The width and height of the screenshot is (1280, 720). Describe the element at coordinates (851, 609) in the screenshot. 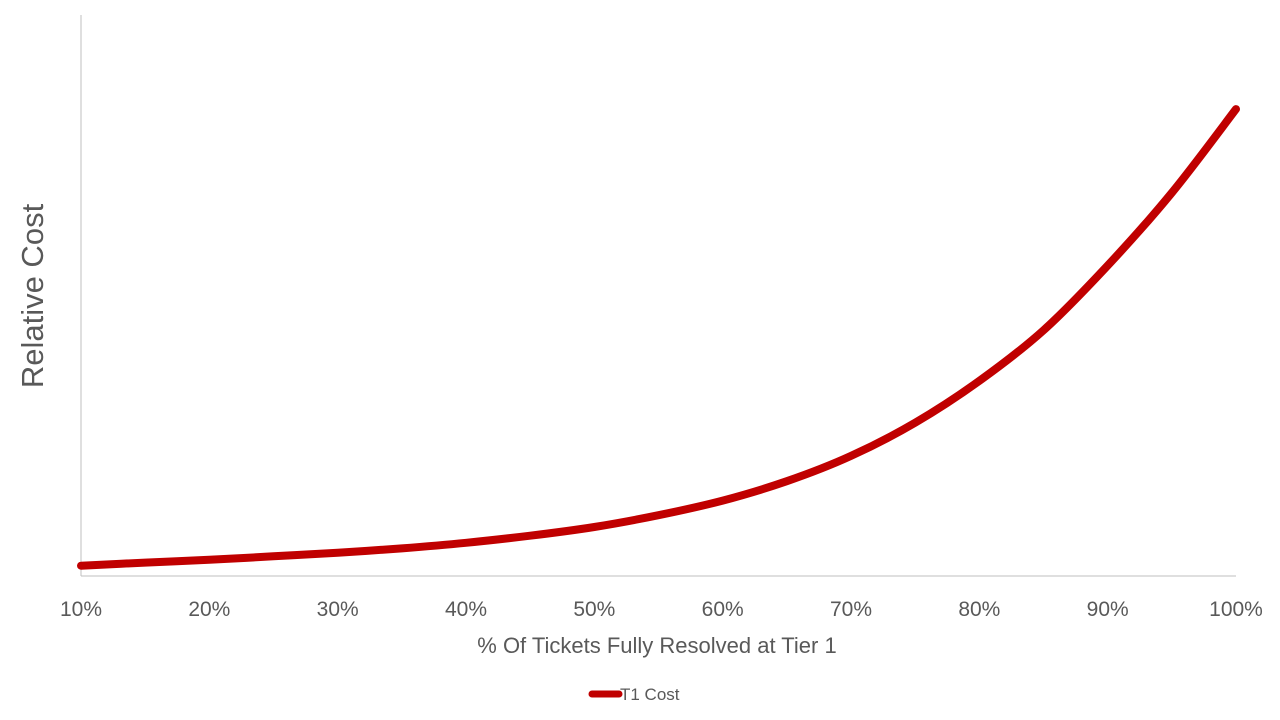

I see `x-tick-label: 70%` at that location.